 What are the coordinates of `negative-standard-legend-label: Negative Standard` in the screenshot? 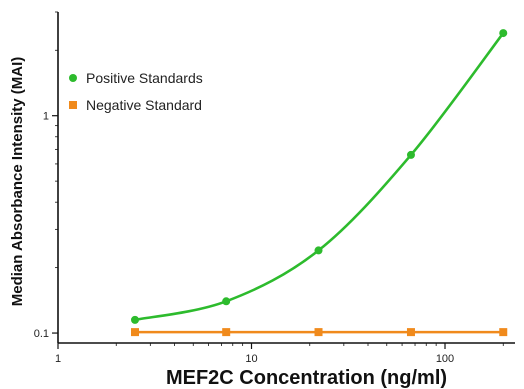 It's located at (144, 105).